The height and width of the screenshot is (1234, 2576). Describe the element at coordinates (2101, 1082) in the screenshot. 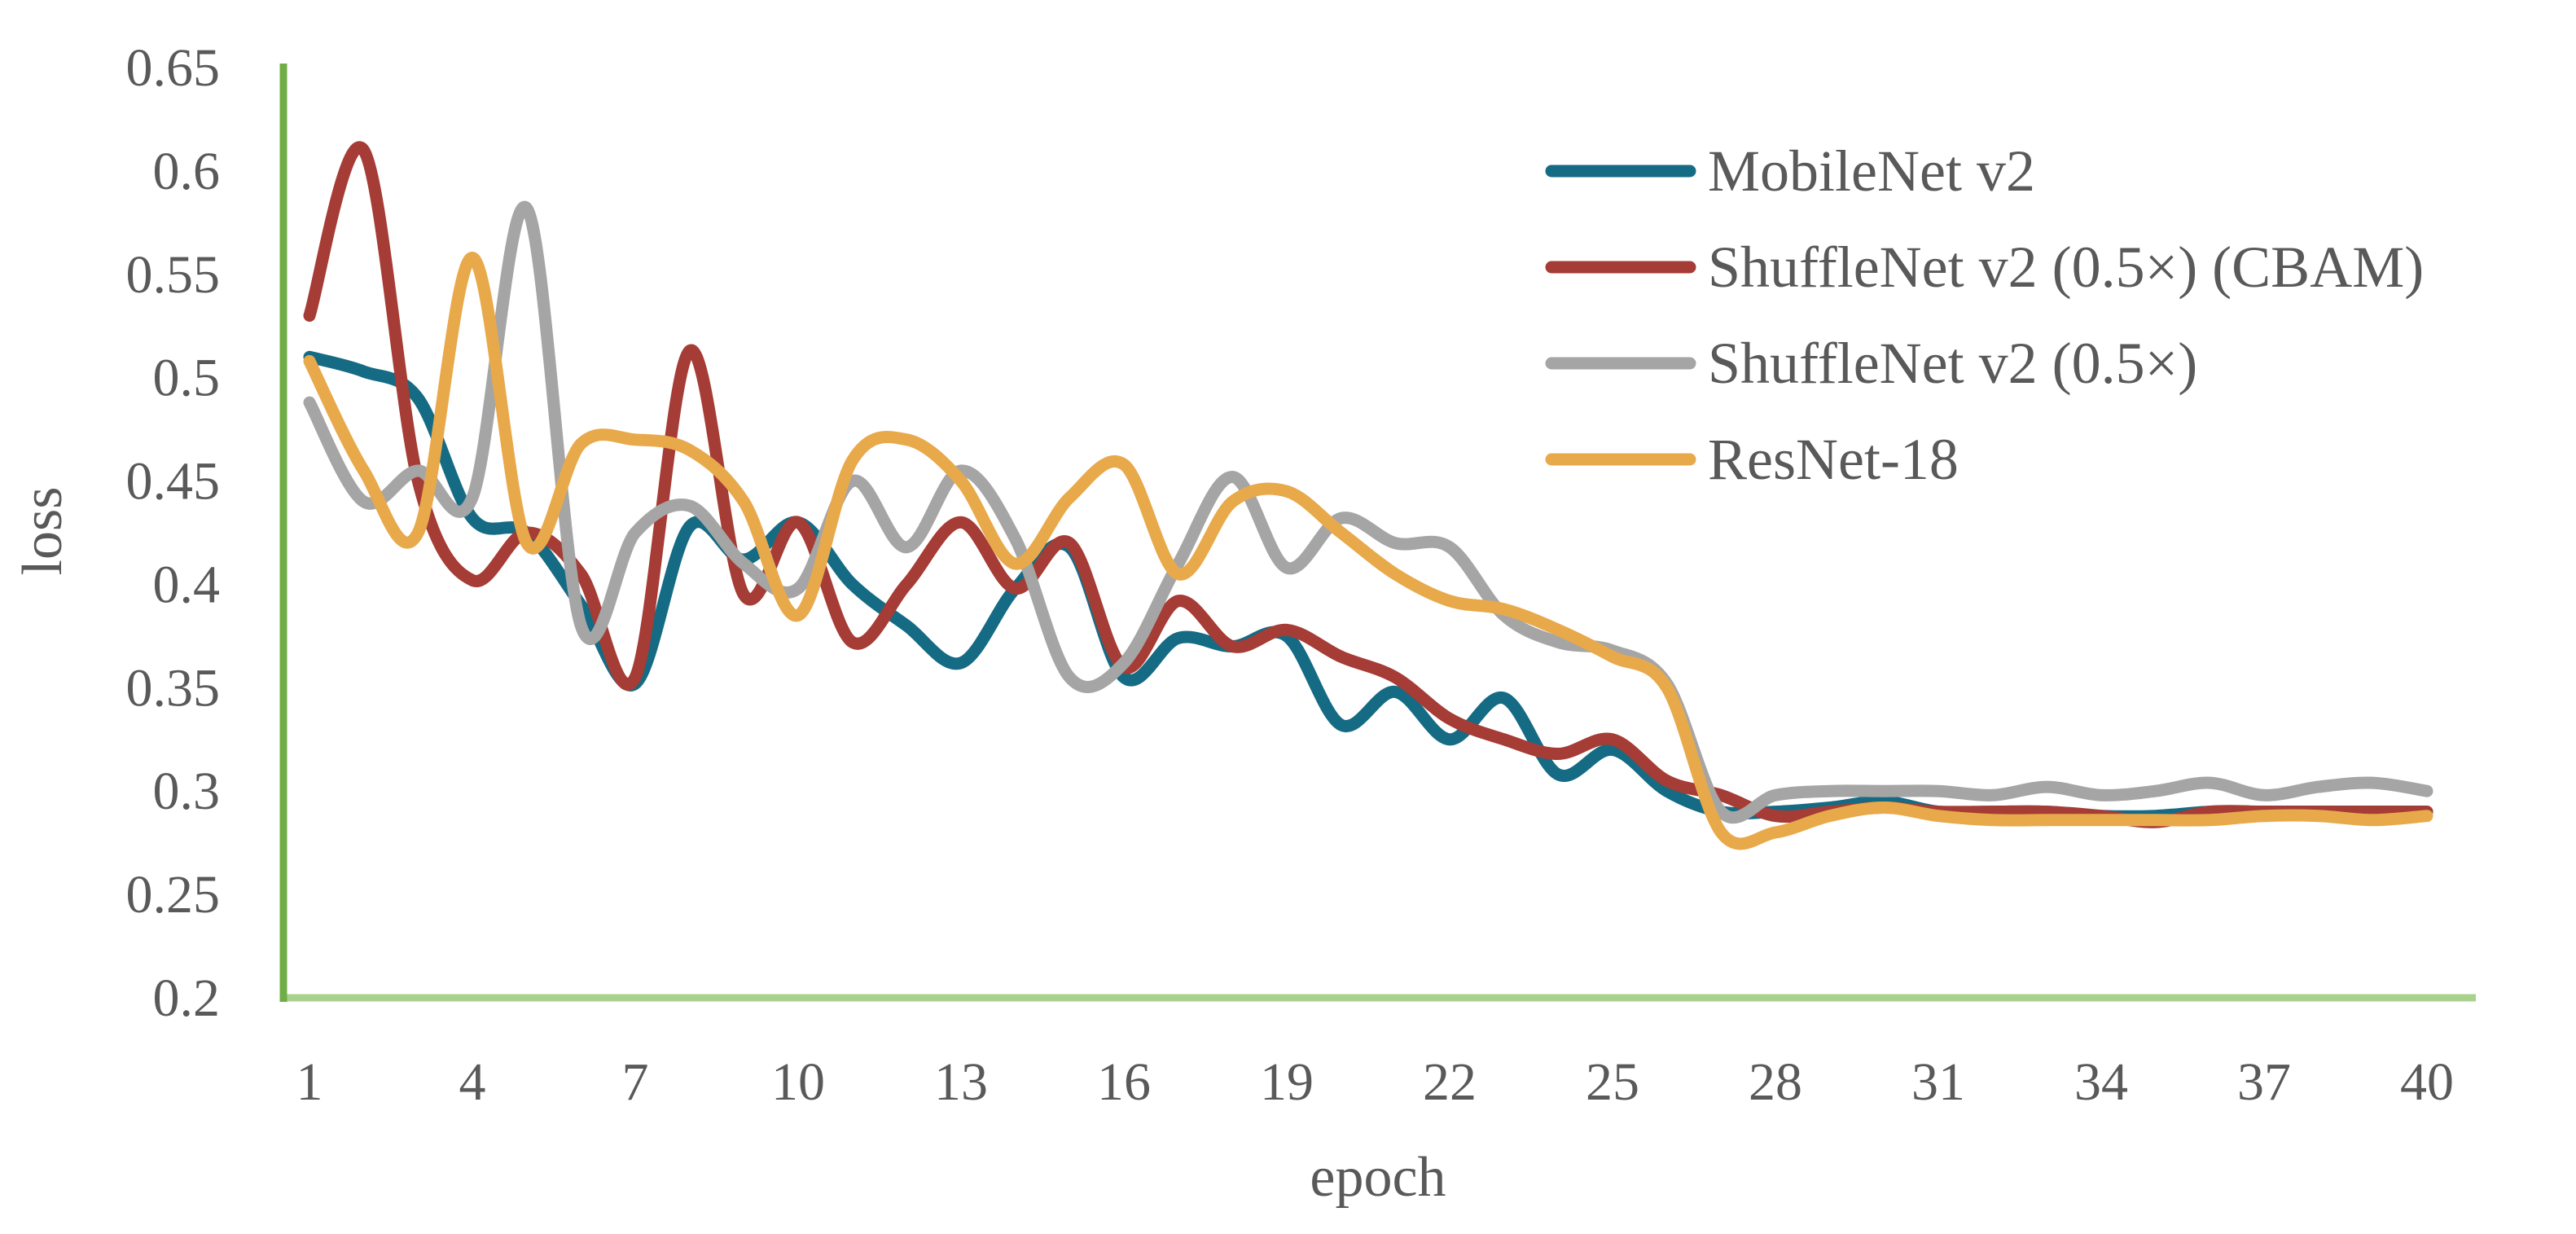

I see `x-tick-label: 34` at that location.